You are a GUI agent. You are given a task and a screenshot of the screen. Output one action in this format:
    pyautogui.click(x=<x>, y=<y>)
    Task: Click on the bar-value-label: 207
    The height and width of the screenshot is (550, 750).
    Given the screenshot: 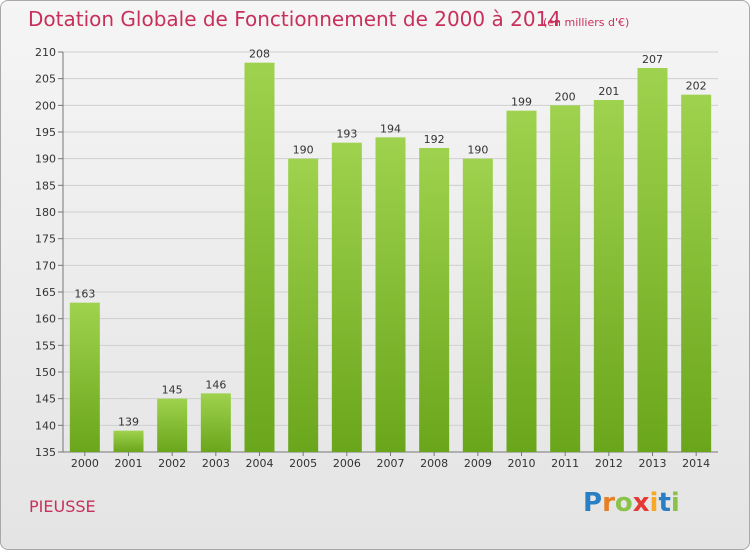 What is the action you would take?
    pyautogui.click(x=652, y=59)
    